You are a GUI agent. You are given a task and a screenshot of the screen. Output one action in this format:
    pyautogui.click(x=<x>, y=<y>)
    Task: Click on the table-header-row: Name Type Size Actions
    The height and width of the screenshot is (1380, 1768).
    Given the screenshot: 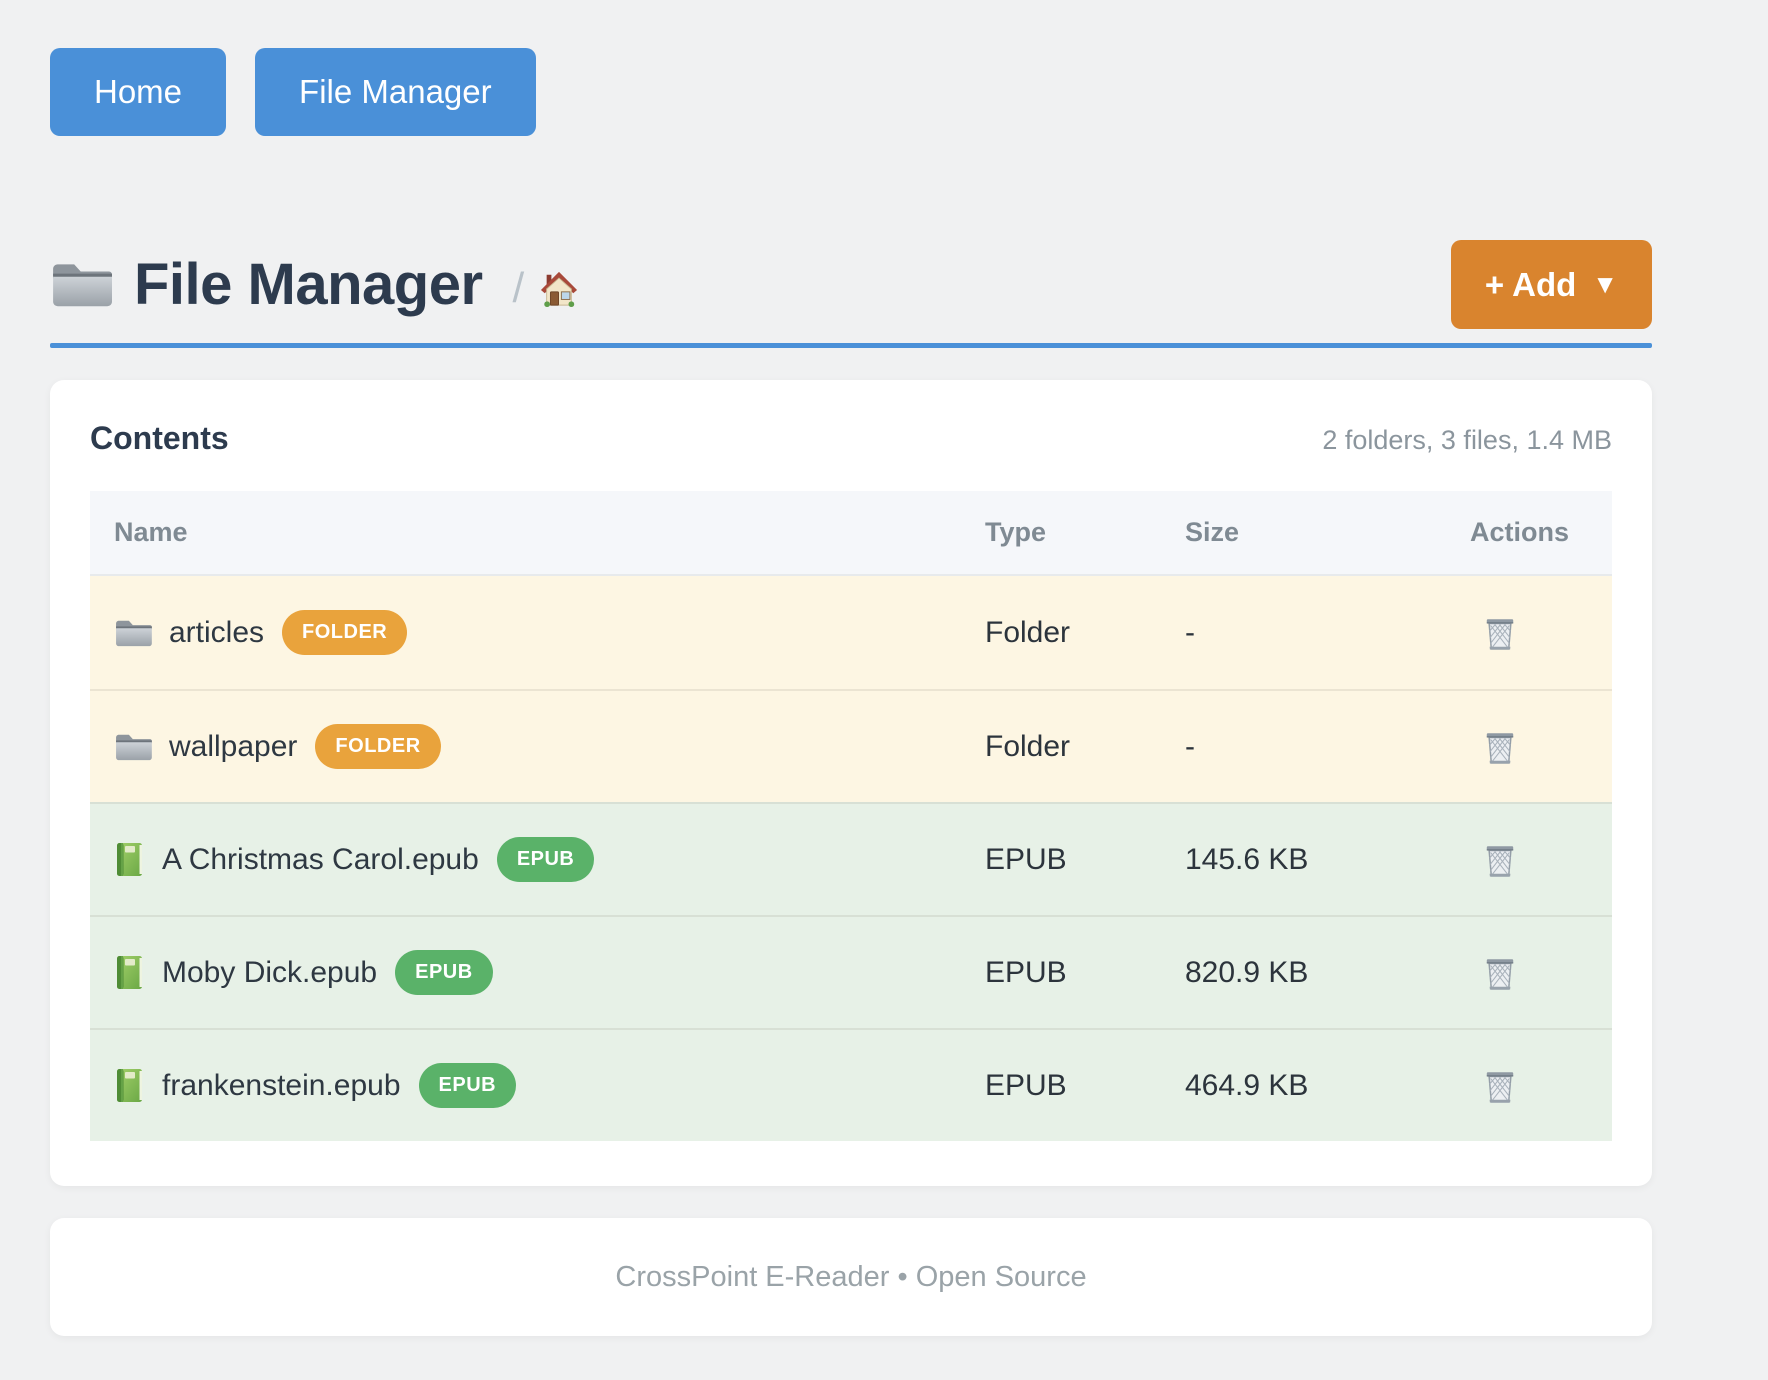 What is the action you would take?
    pyautogui.click(x=851, y=533)
    